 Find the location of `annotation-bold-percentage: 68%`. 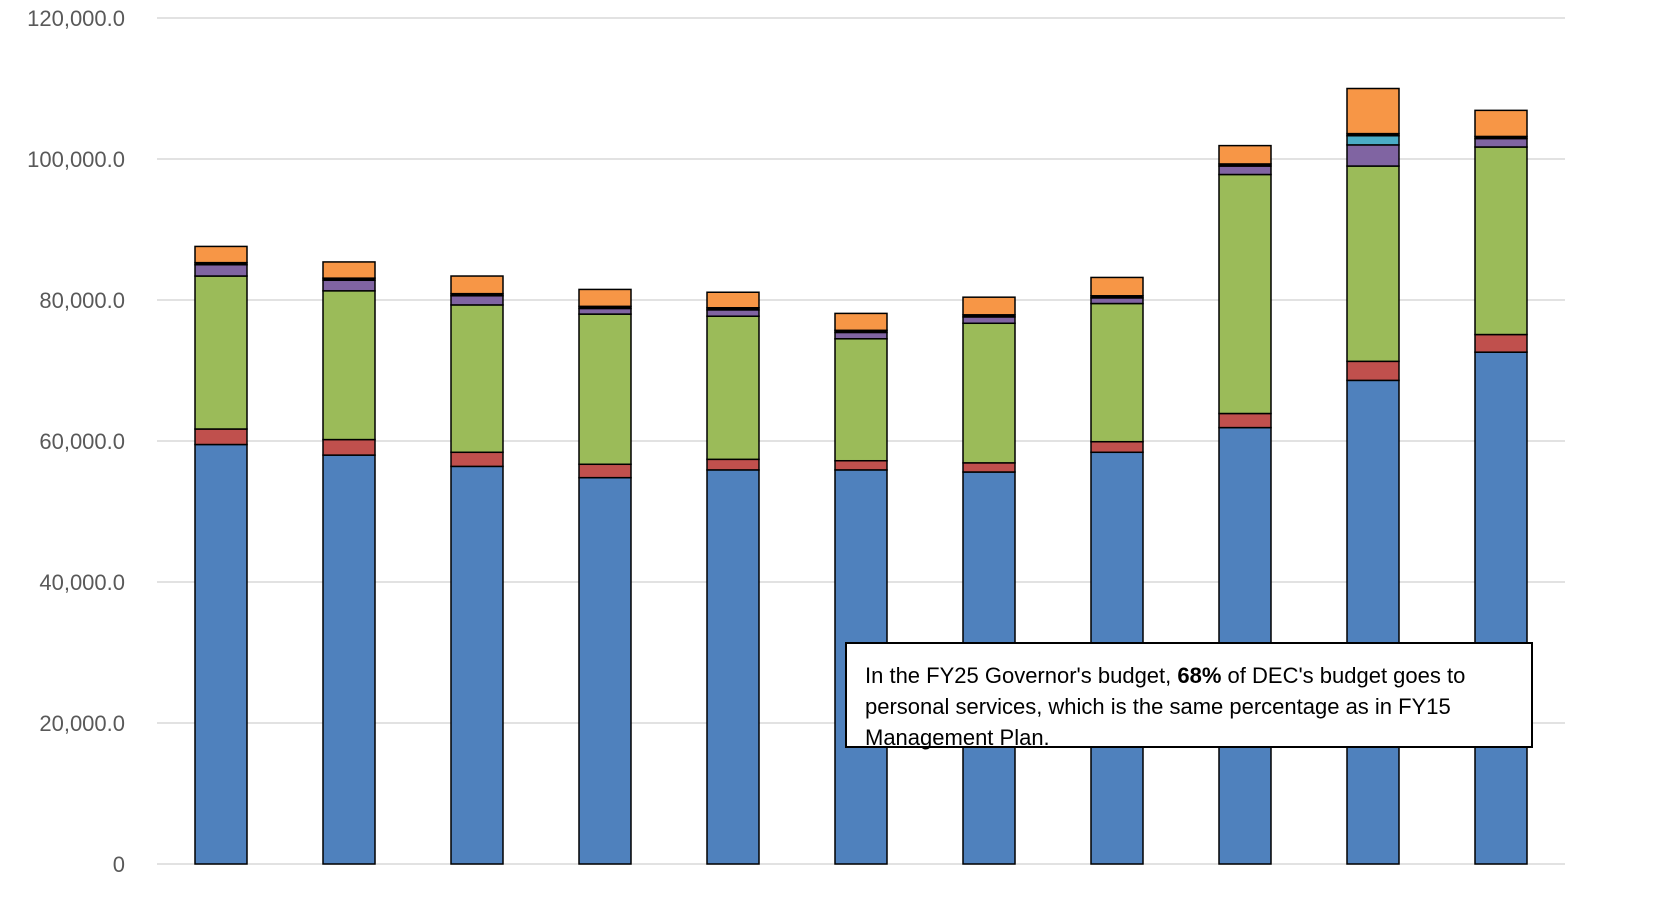

annotation-bold-percentage: 68% is located at coordinates (1199, 675).